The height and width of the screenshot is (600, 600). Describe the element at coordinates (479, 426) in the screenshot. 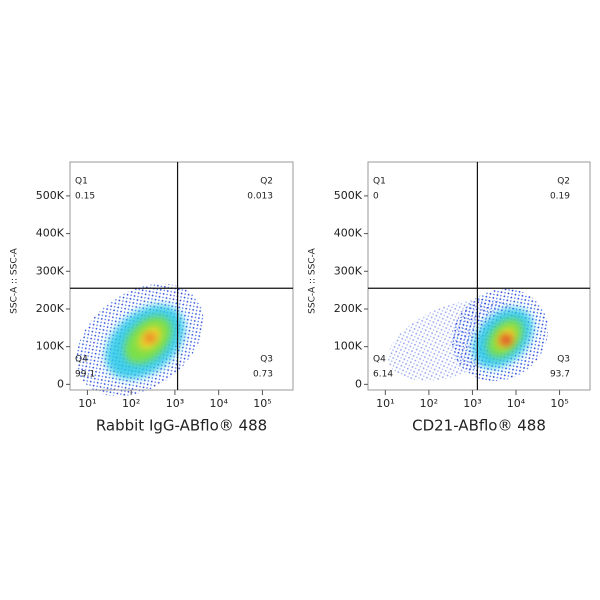

I see `x-axis-title: CD21-ABflo® 488` at that location.